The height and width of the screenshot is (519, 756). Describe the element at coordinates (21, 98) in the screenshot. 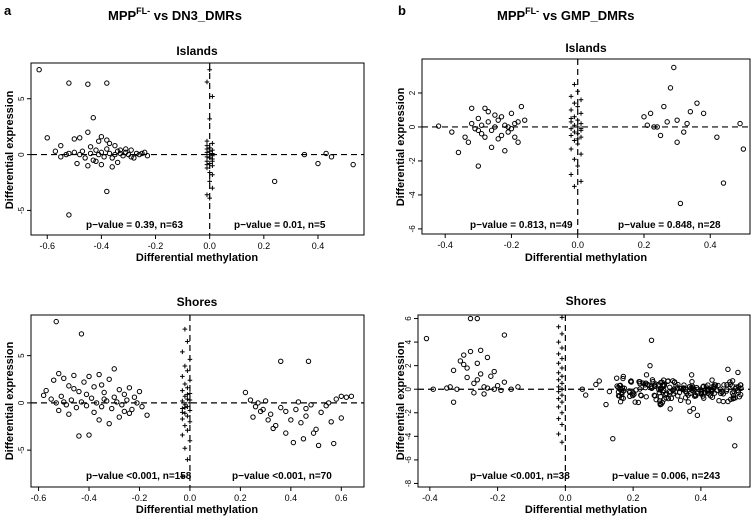

I see `y-tick-label: 5` at that location.